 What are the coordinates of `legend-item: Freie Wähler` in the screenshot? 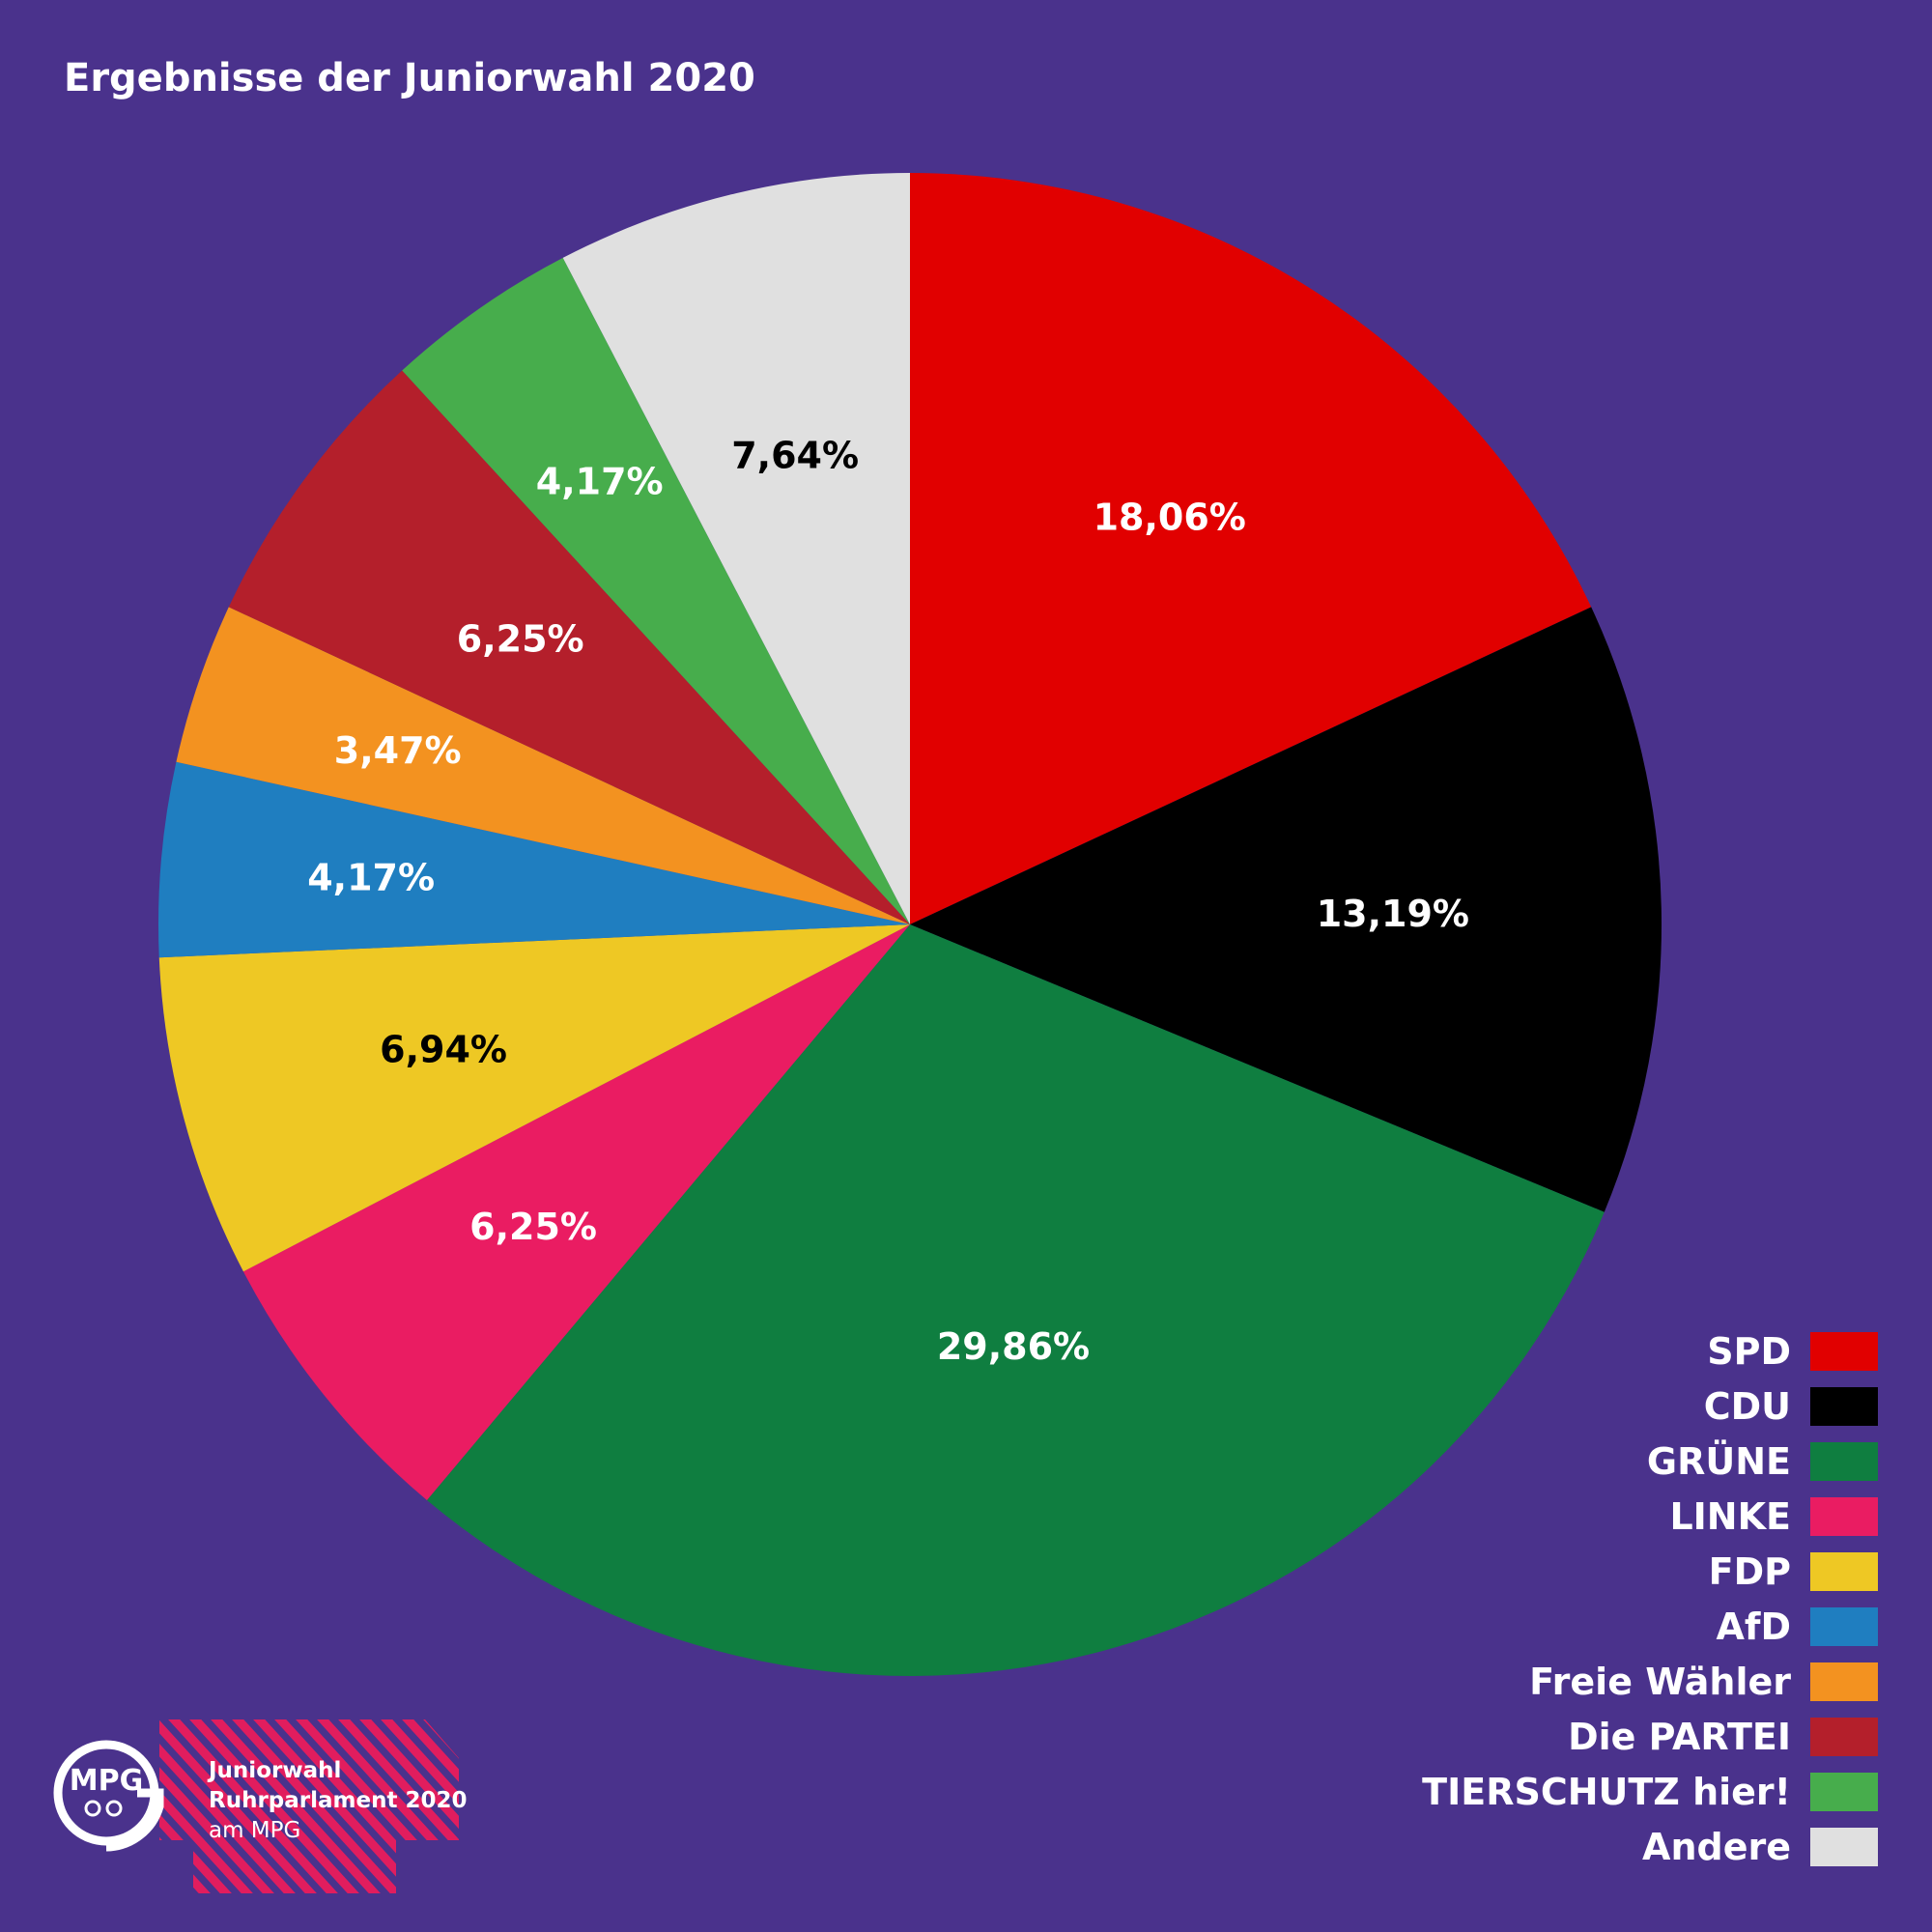 It's located at (1703, 1681).